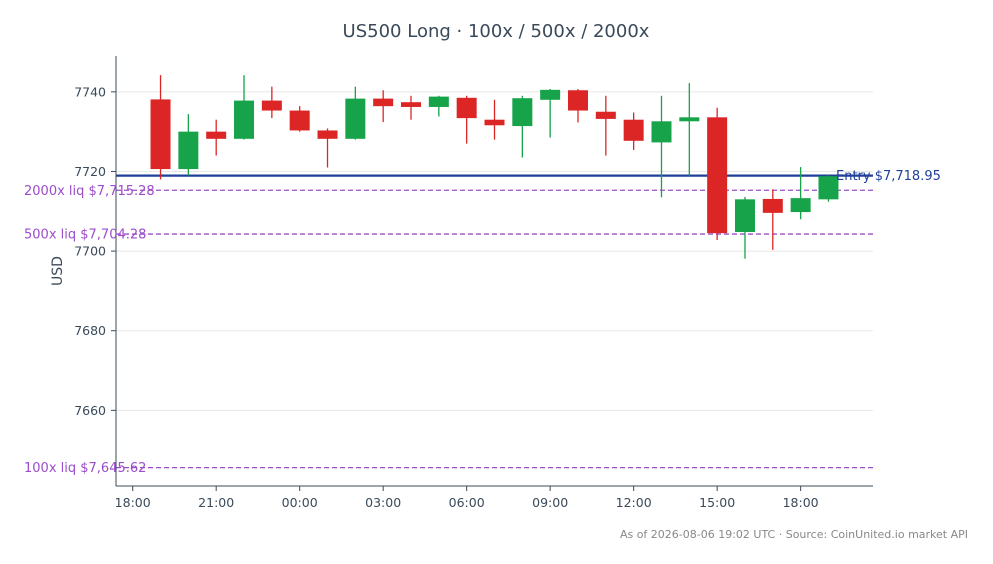  I want to click on y-axis-label: USD, so click(58, 271).